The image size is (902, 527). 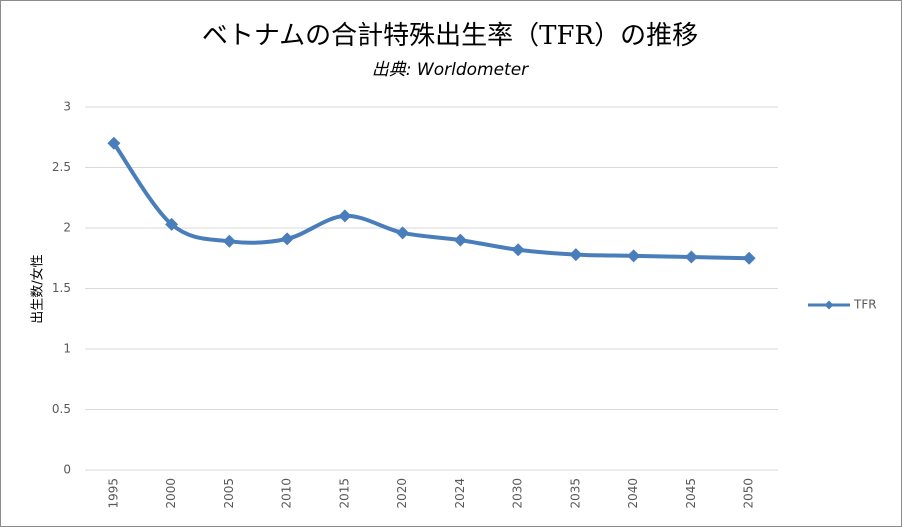 I want to click on y-tick-label: 0, so click(x=67, y=470).